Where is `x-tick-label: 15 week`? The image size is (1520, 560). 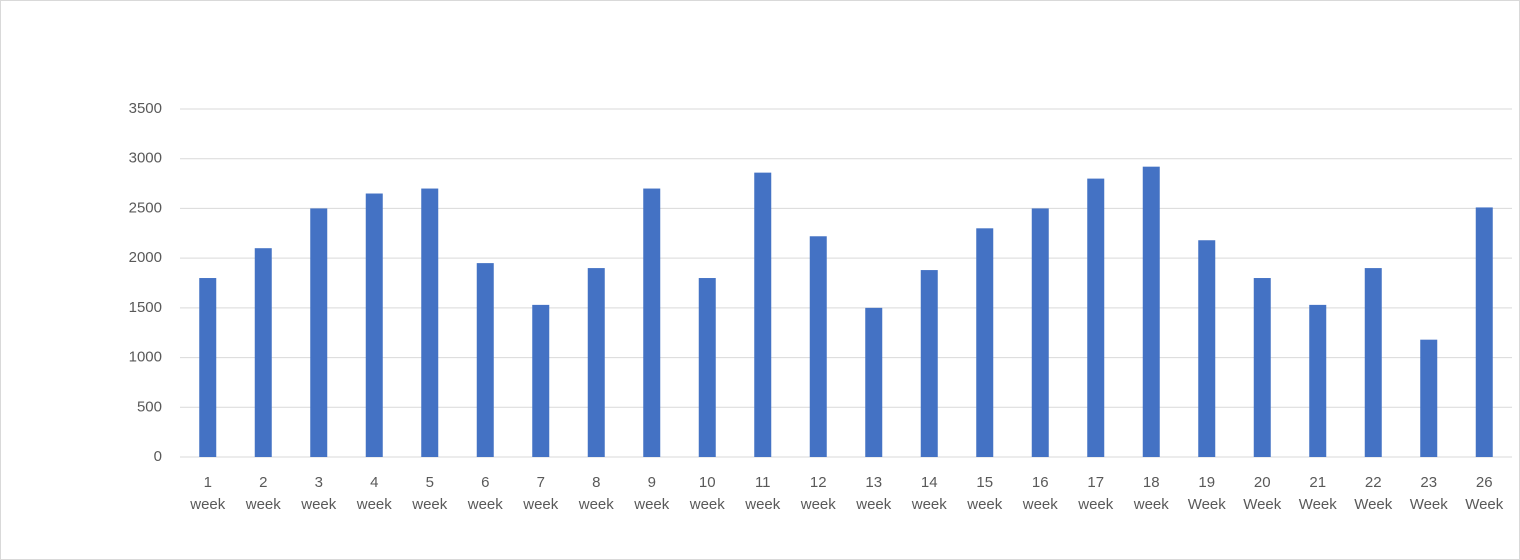 x-tick-label: 15 week is located at coordinates (985, 493).